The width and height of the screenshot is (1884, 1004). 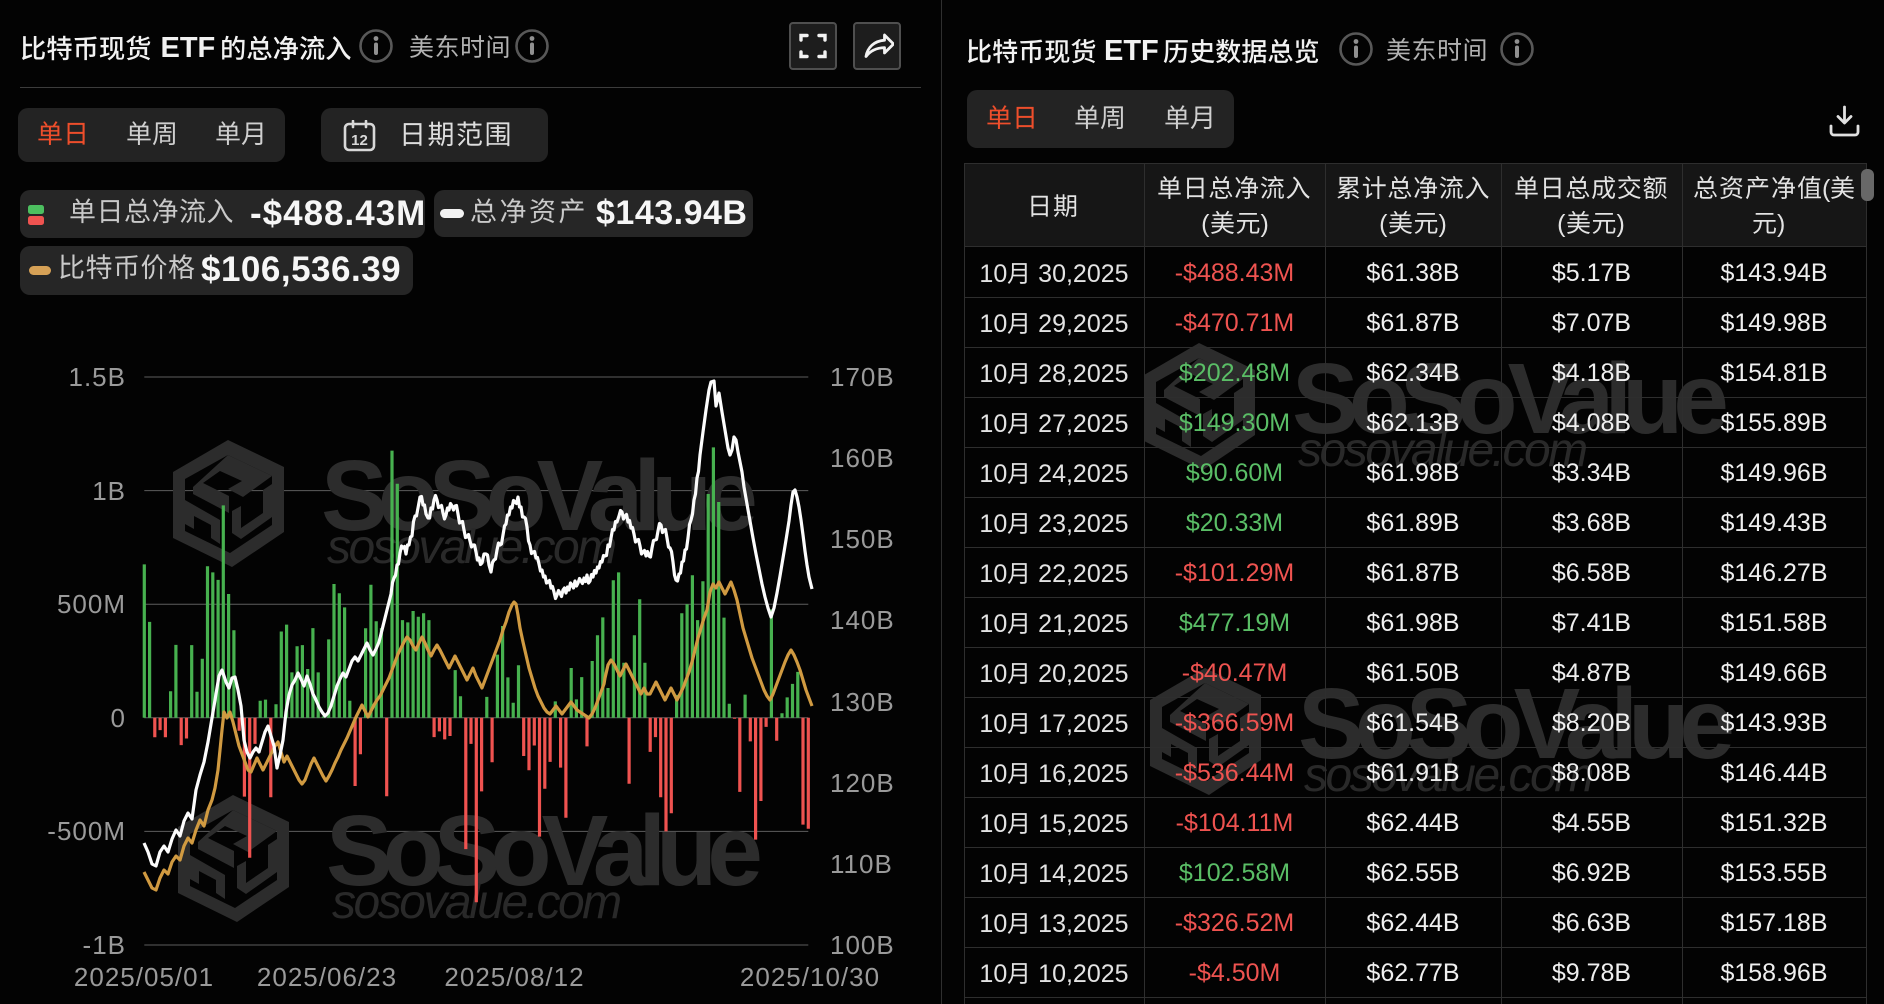 What do you see at coordinates (810, 977) in the screenshot?
I see `svg-text: 2025/10/30` at bounding box center [810, 977].